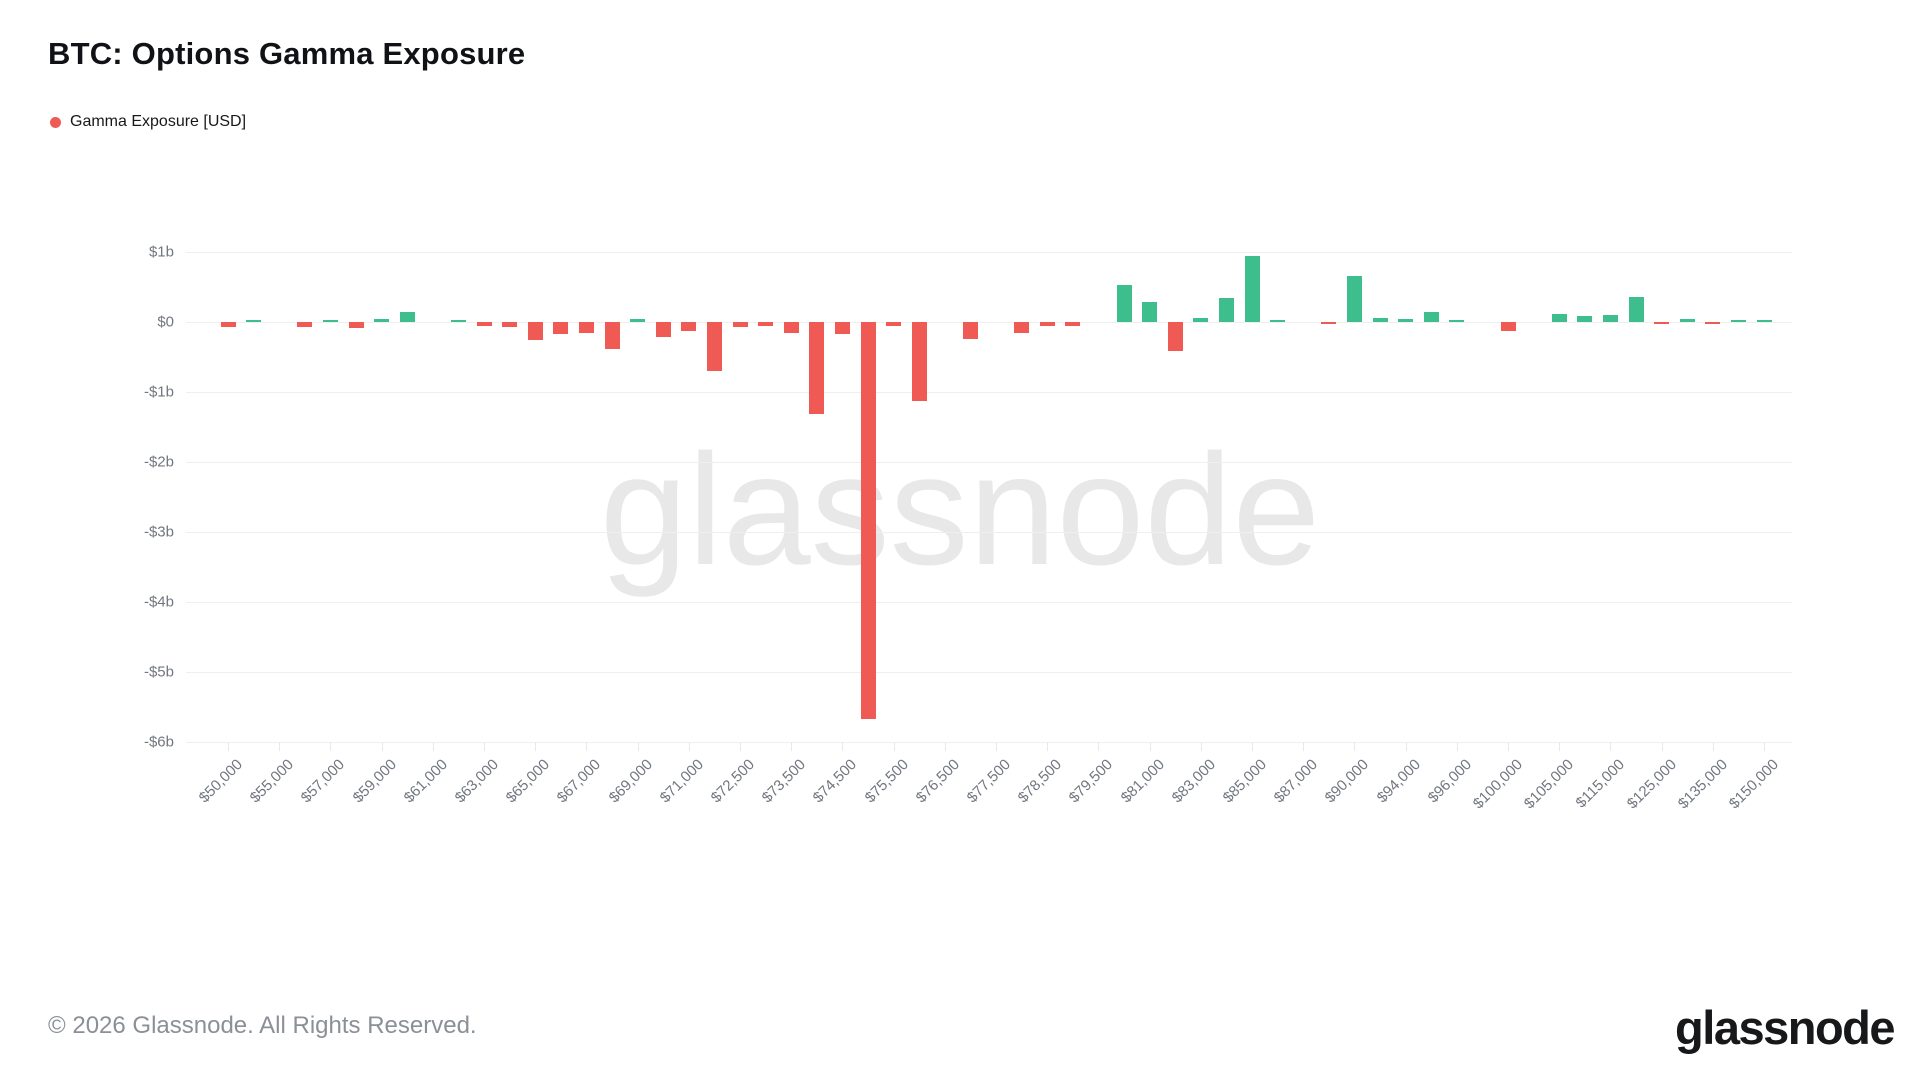  What do you see at coordinates (221, 781) in the screenshot?
I see `x-axis-label-50000: $50,000` at bounding box center [221, 781].